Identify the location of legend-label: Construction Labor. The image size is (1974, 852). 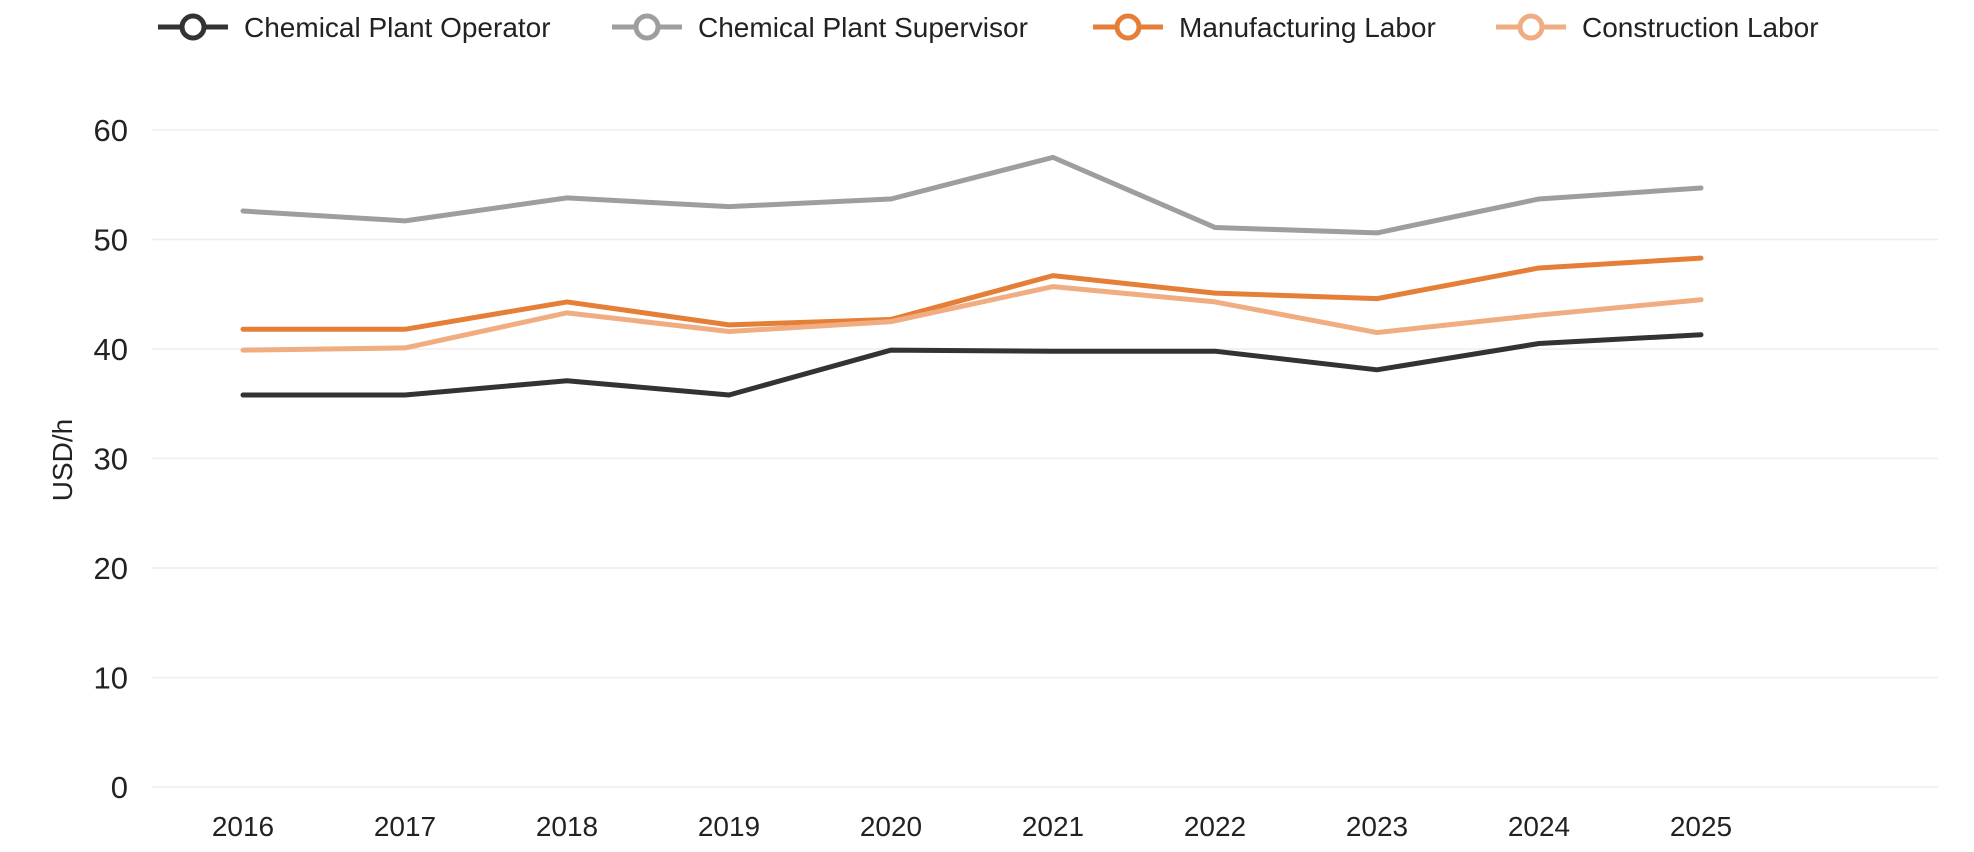
(1700, 27).